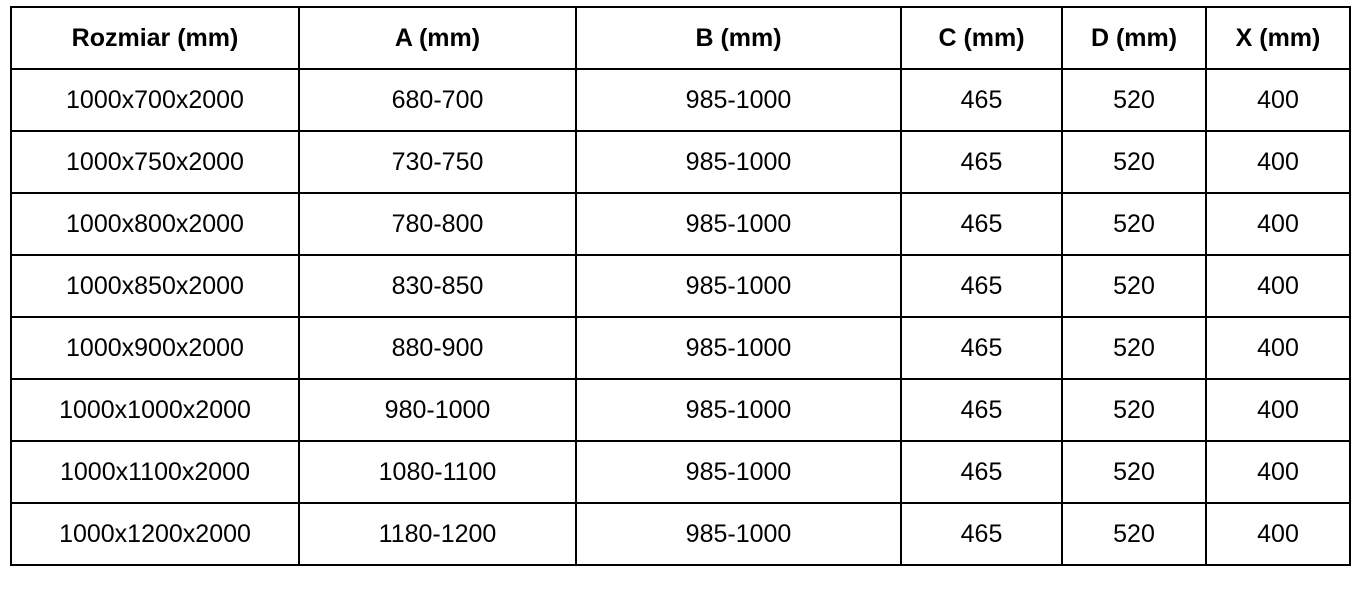 This screenshot has height=589, width=1357. What do you see at coordinates (155, 224) in the screenshot?
I see `cell-size: 1000x800x2000` at bounding box center [155, 224].